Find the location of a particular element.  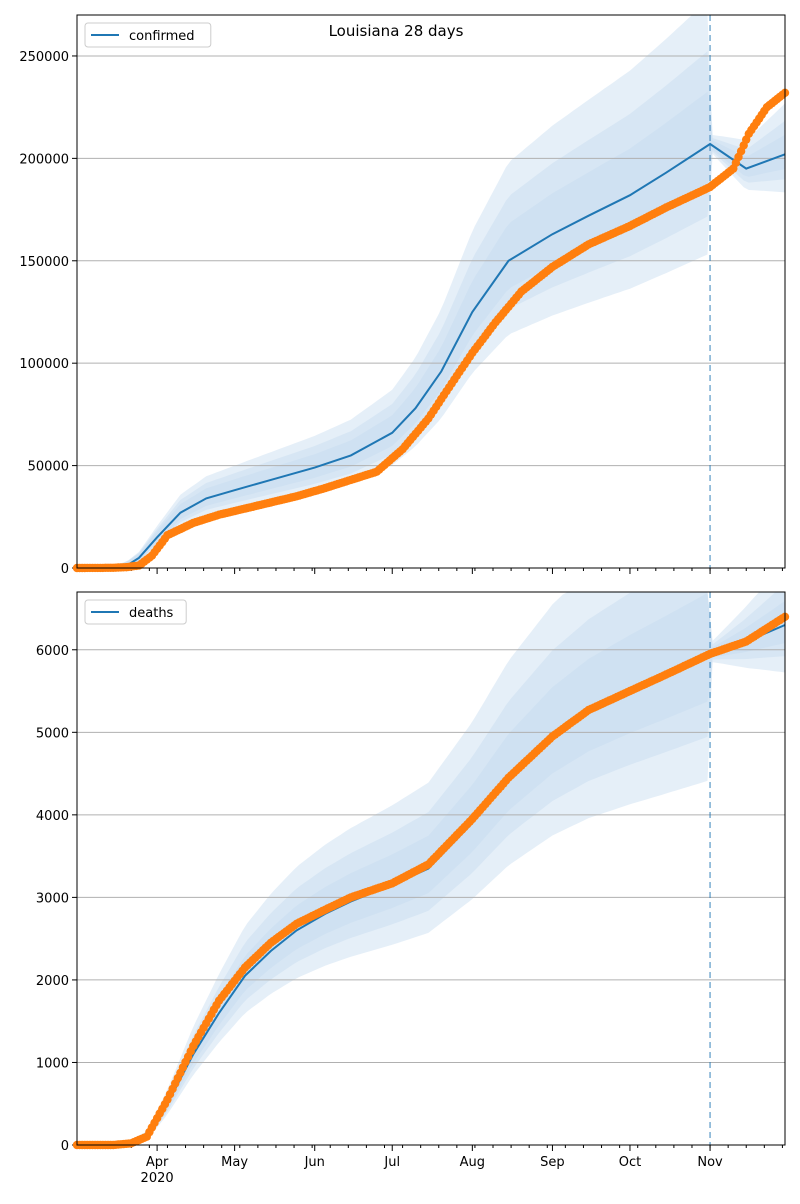

y-tick-label: 200000 is located at coordinates (44, 159).